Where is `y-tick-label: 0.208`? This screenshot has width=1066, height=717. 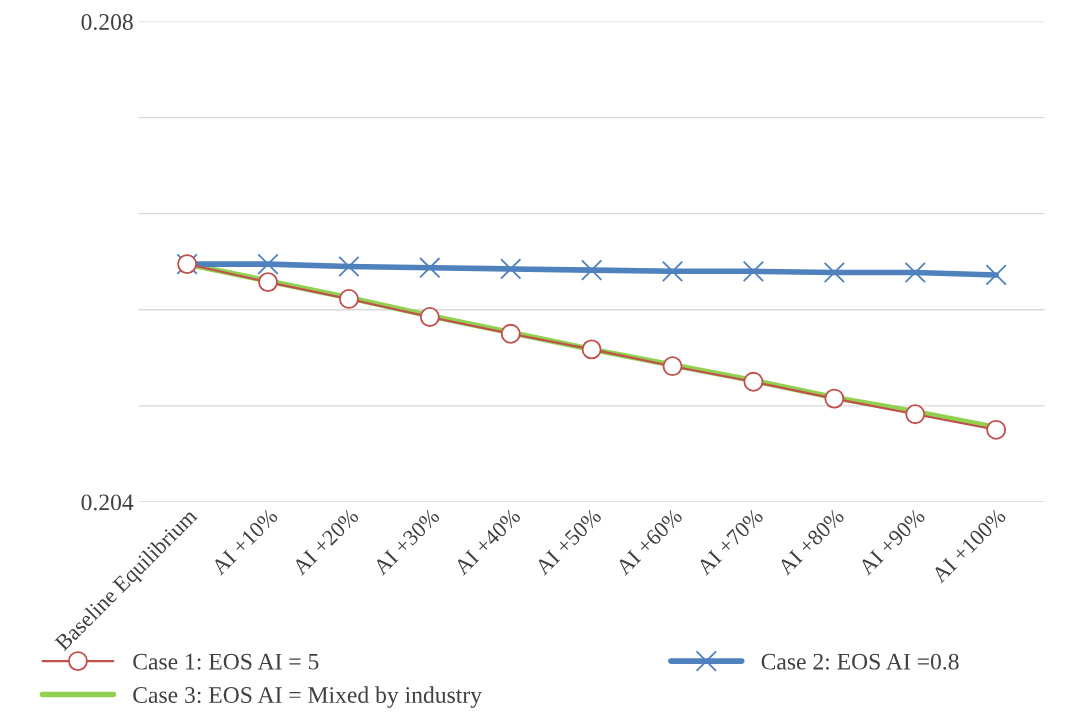 y-tick-label: 0.208 is located at coordinates (107, 22).